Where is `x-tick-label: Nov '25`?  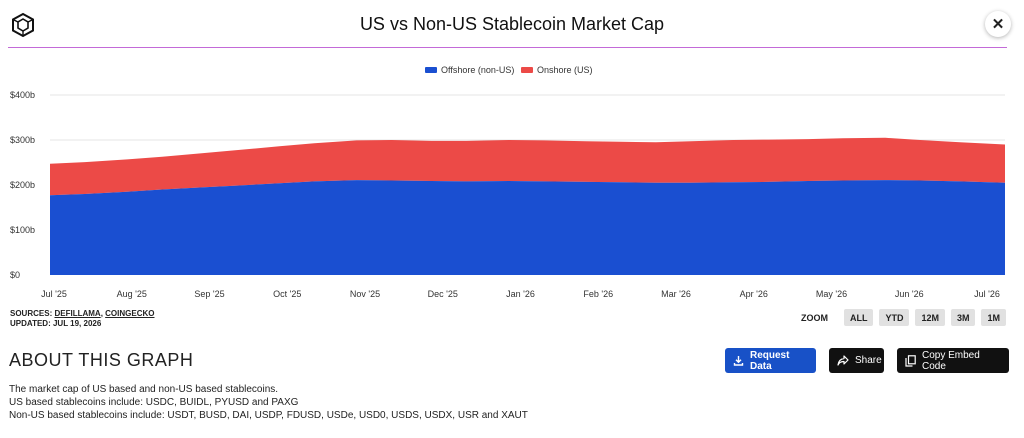
x-tick-label: Nov '25 is located at coordinates (365, 294).